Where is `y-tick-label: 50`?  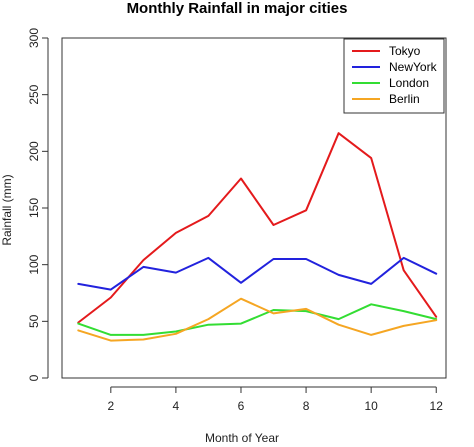 y-tick-label: 50 is located at coordinates (34, 321).